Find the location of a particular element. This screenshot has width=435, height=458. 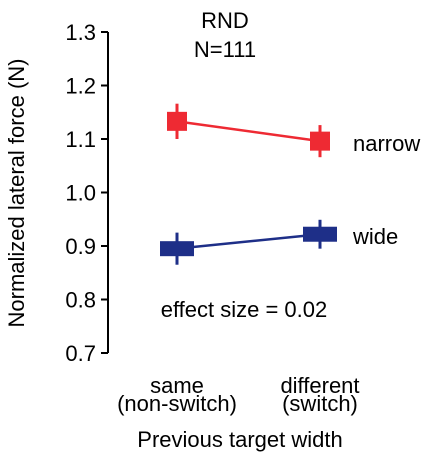

x-tick-label-different: different (switch) is located at coordinates (319, 394).